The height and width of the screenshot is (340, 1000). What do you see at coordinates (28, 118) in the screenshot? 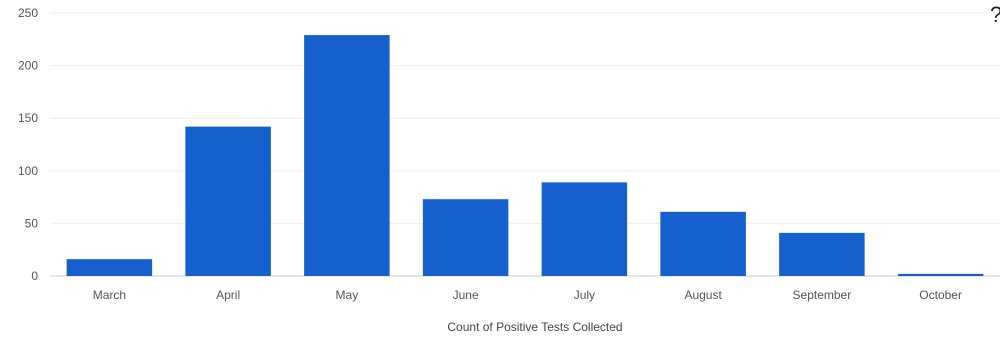
I see `y-tick-label: 150` at bounding box center [28, 118].